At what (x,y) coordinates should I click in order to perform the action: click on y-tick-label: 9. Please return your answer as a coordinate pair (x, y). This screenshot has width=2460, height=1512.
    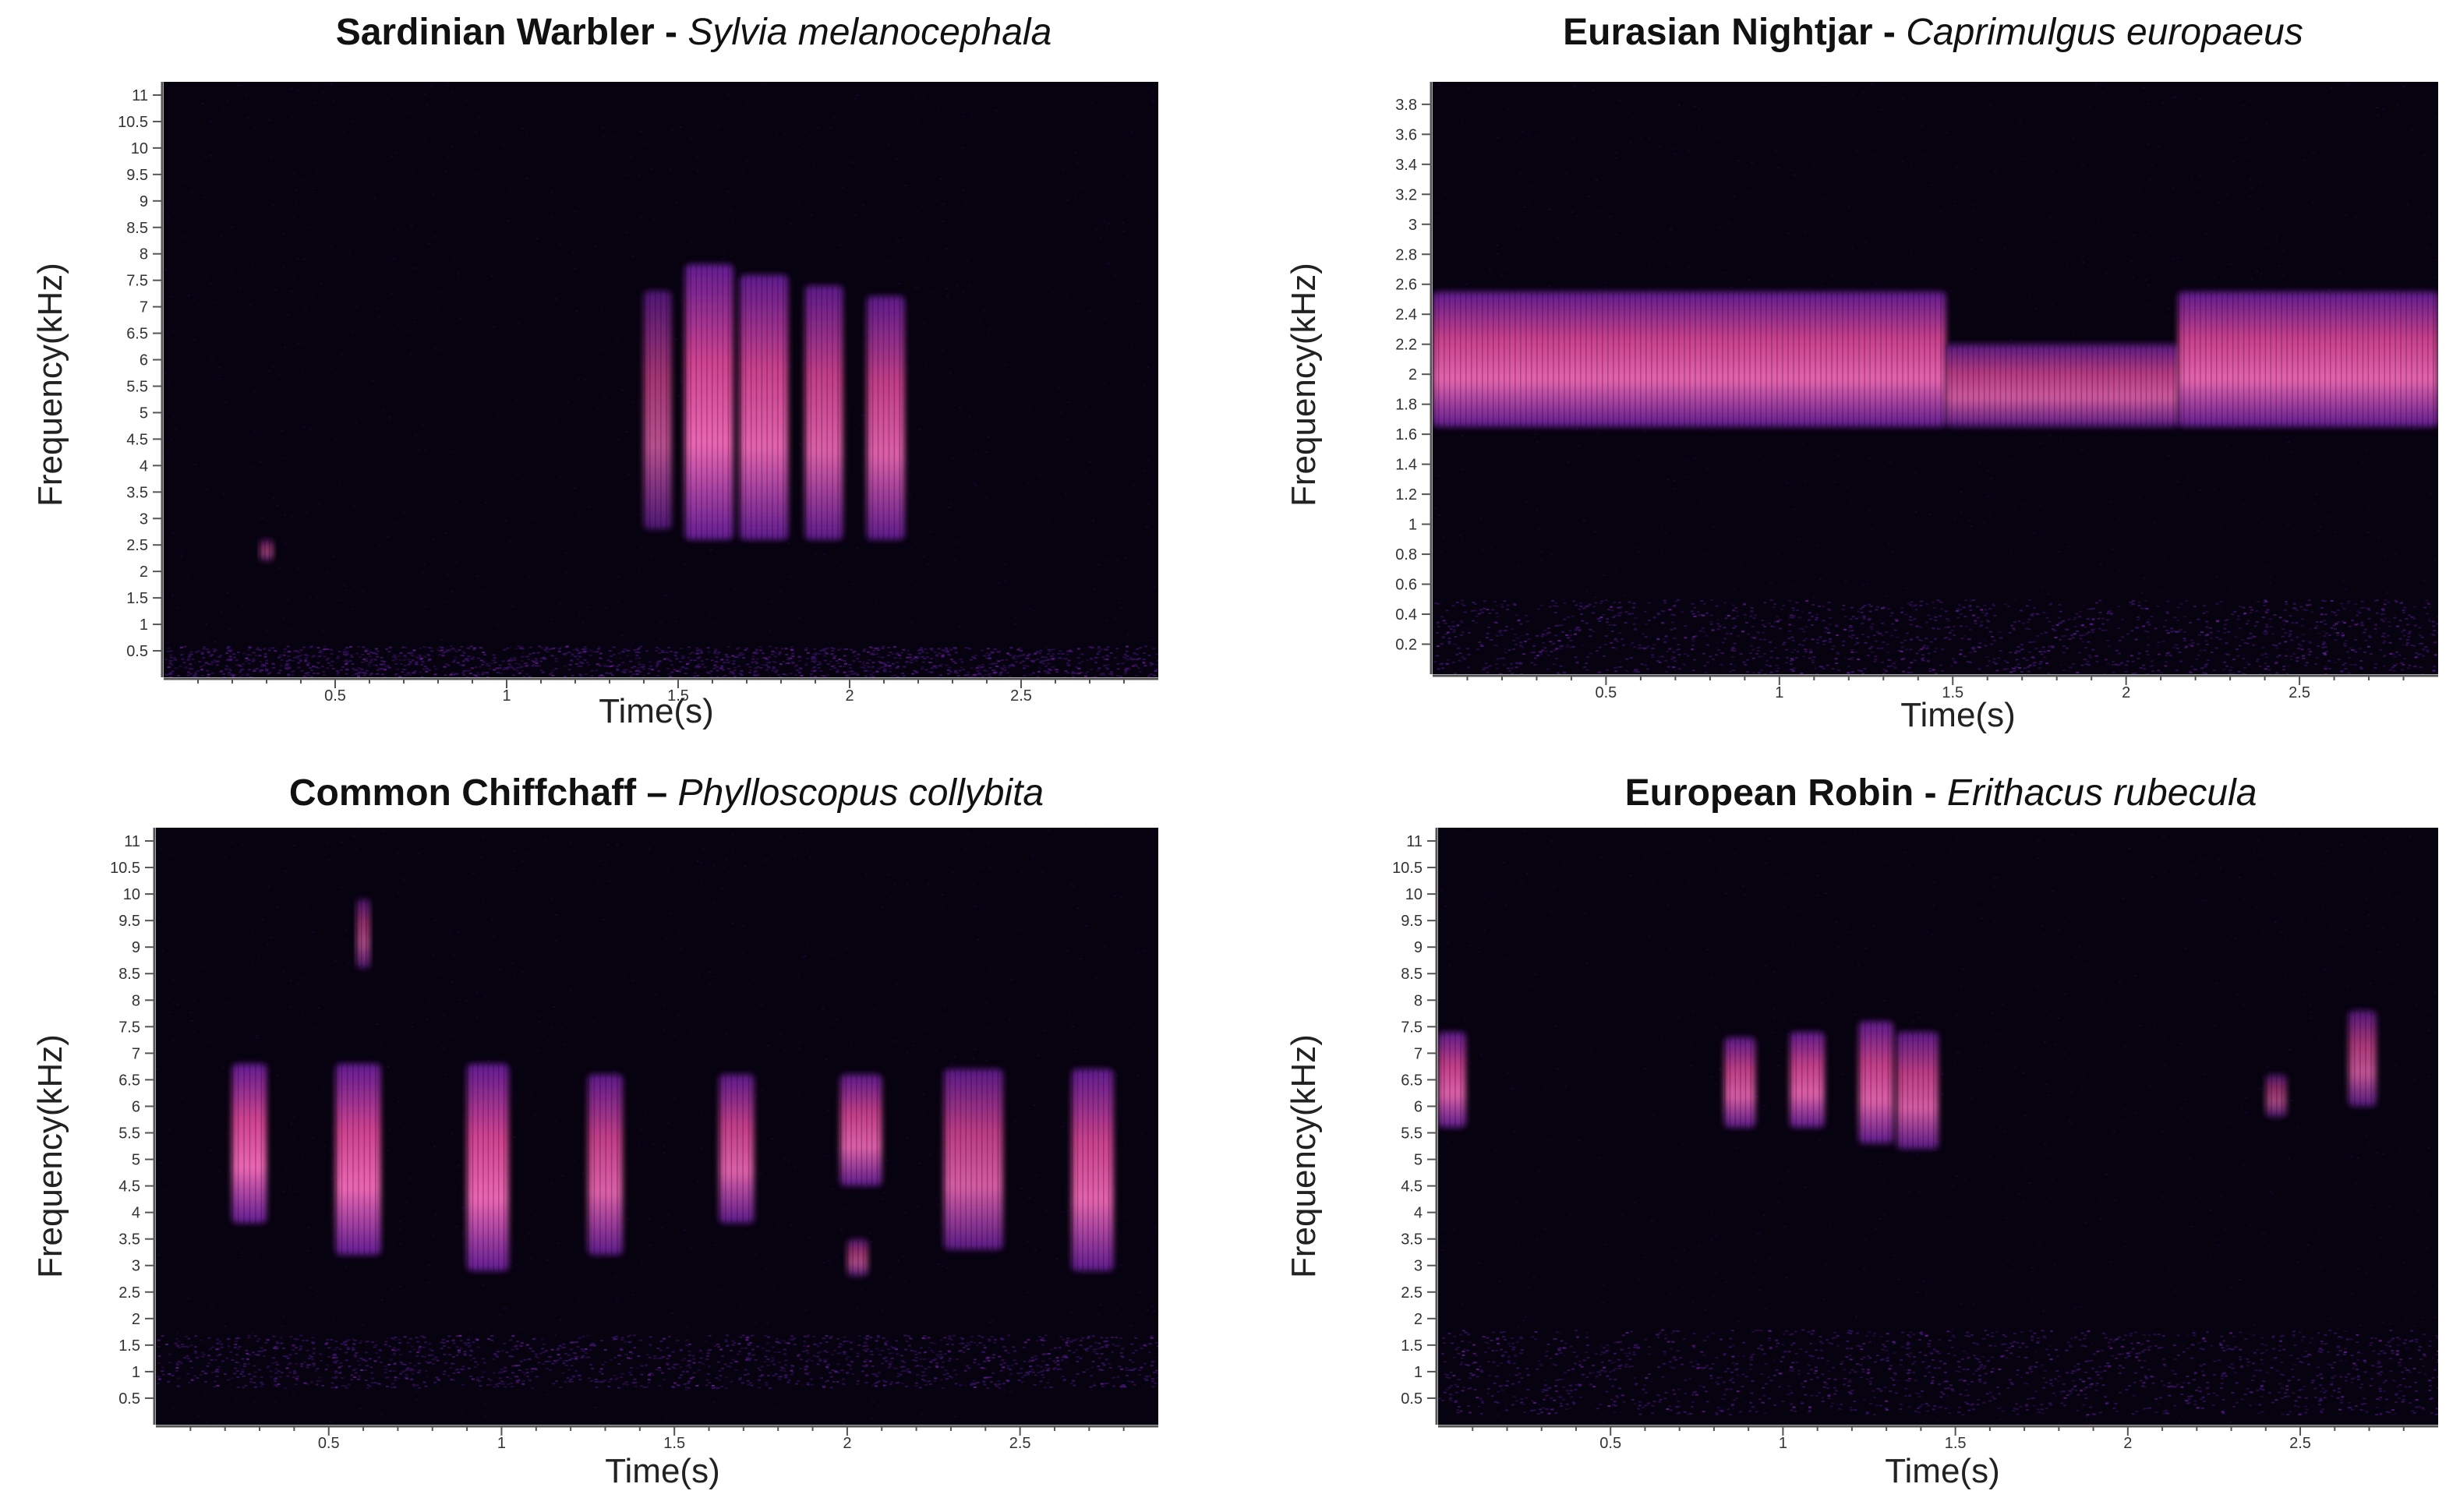
    Looking at the image, I should click on (136, 947).